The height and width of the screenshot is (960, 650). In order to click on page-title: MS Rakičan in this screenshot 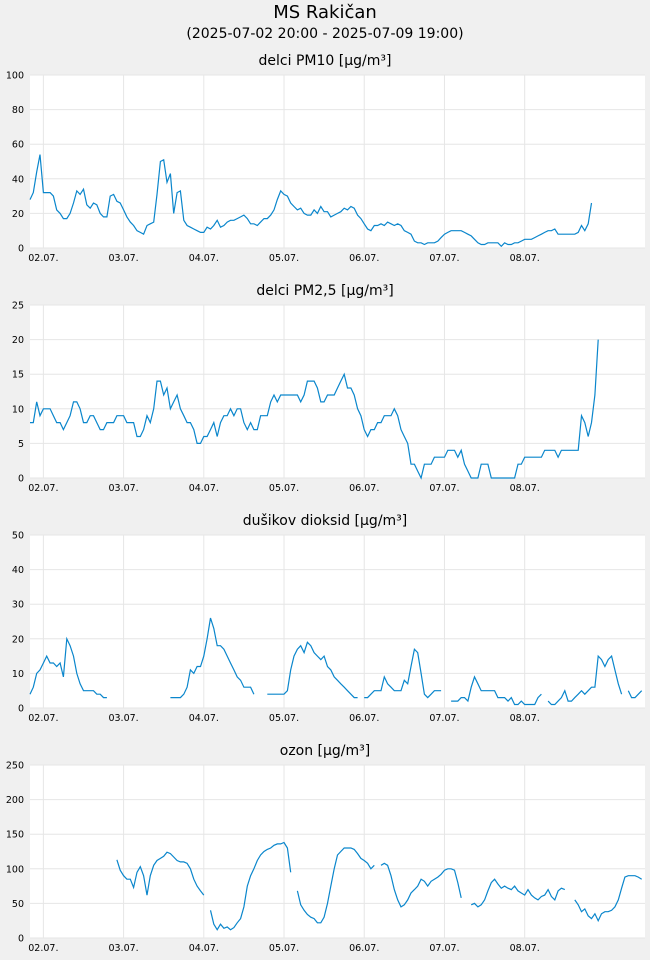, I will do `click(325, 12)`.